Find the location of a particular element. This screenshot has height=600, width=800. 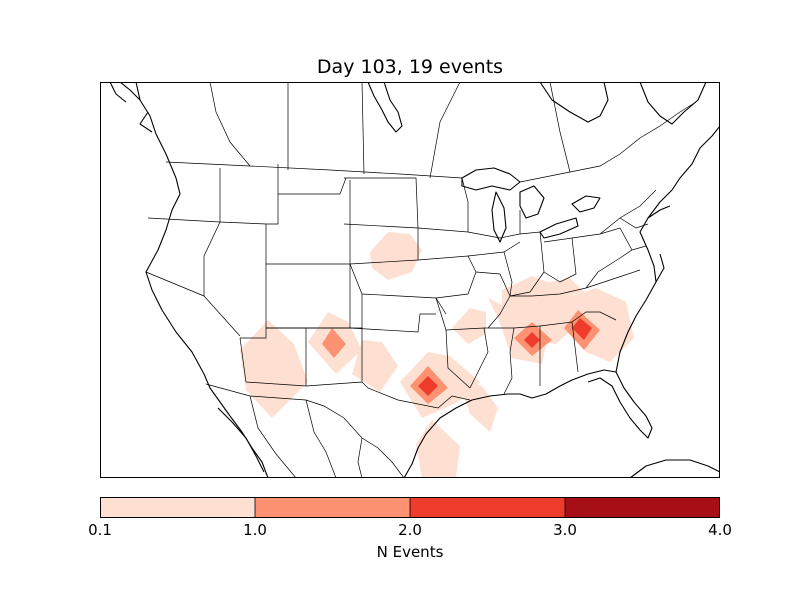

contour-west-texas is located at coordinates (375, 366).